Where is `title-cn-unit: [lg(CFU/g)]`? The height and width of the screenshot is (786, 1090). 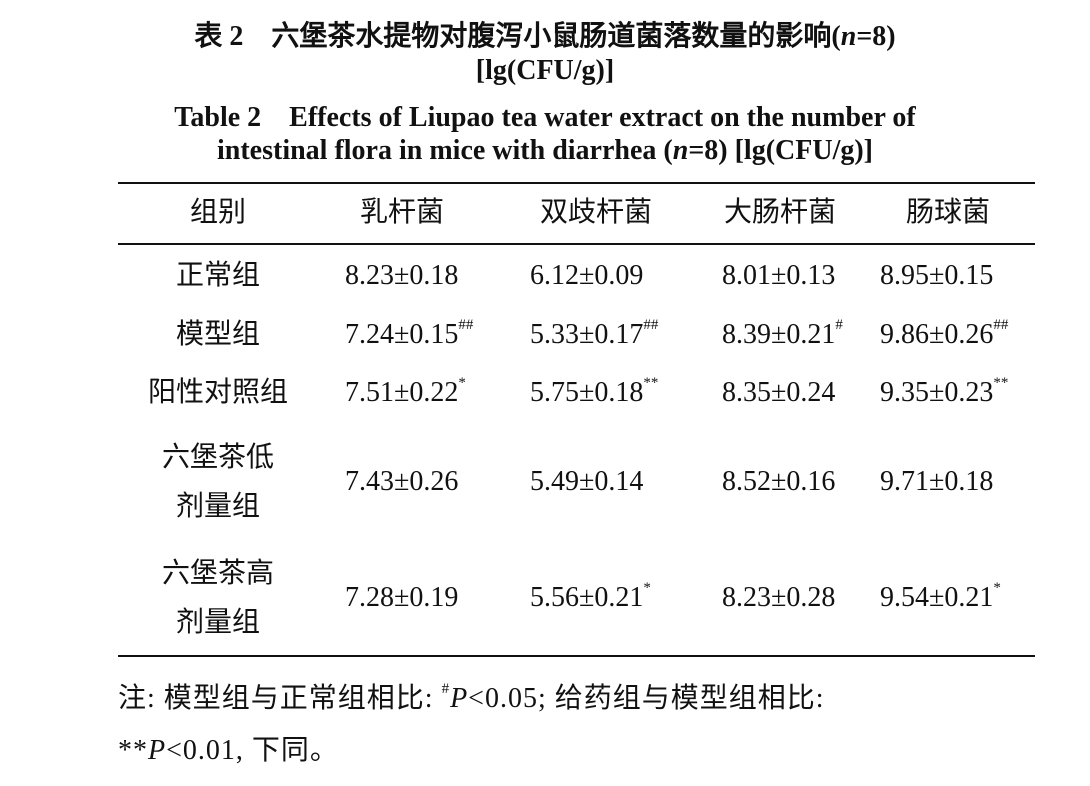 title-cn-unit: [lg(CFU/g)] is located at coordinates (545, 70).